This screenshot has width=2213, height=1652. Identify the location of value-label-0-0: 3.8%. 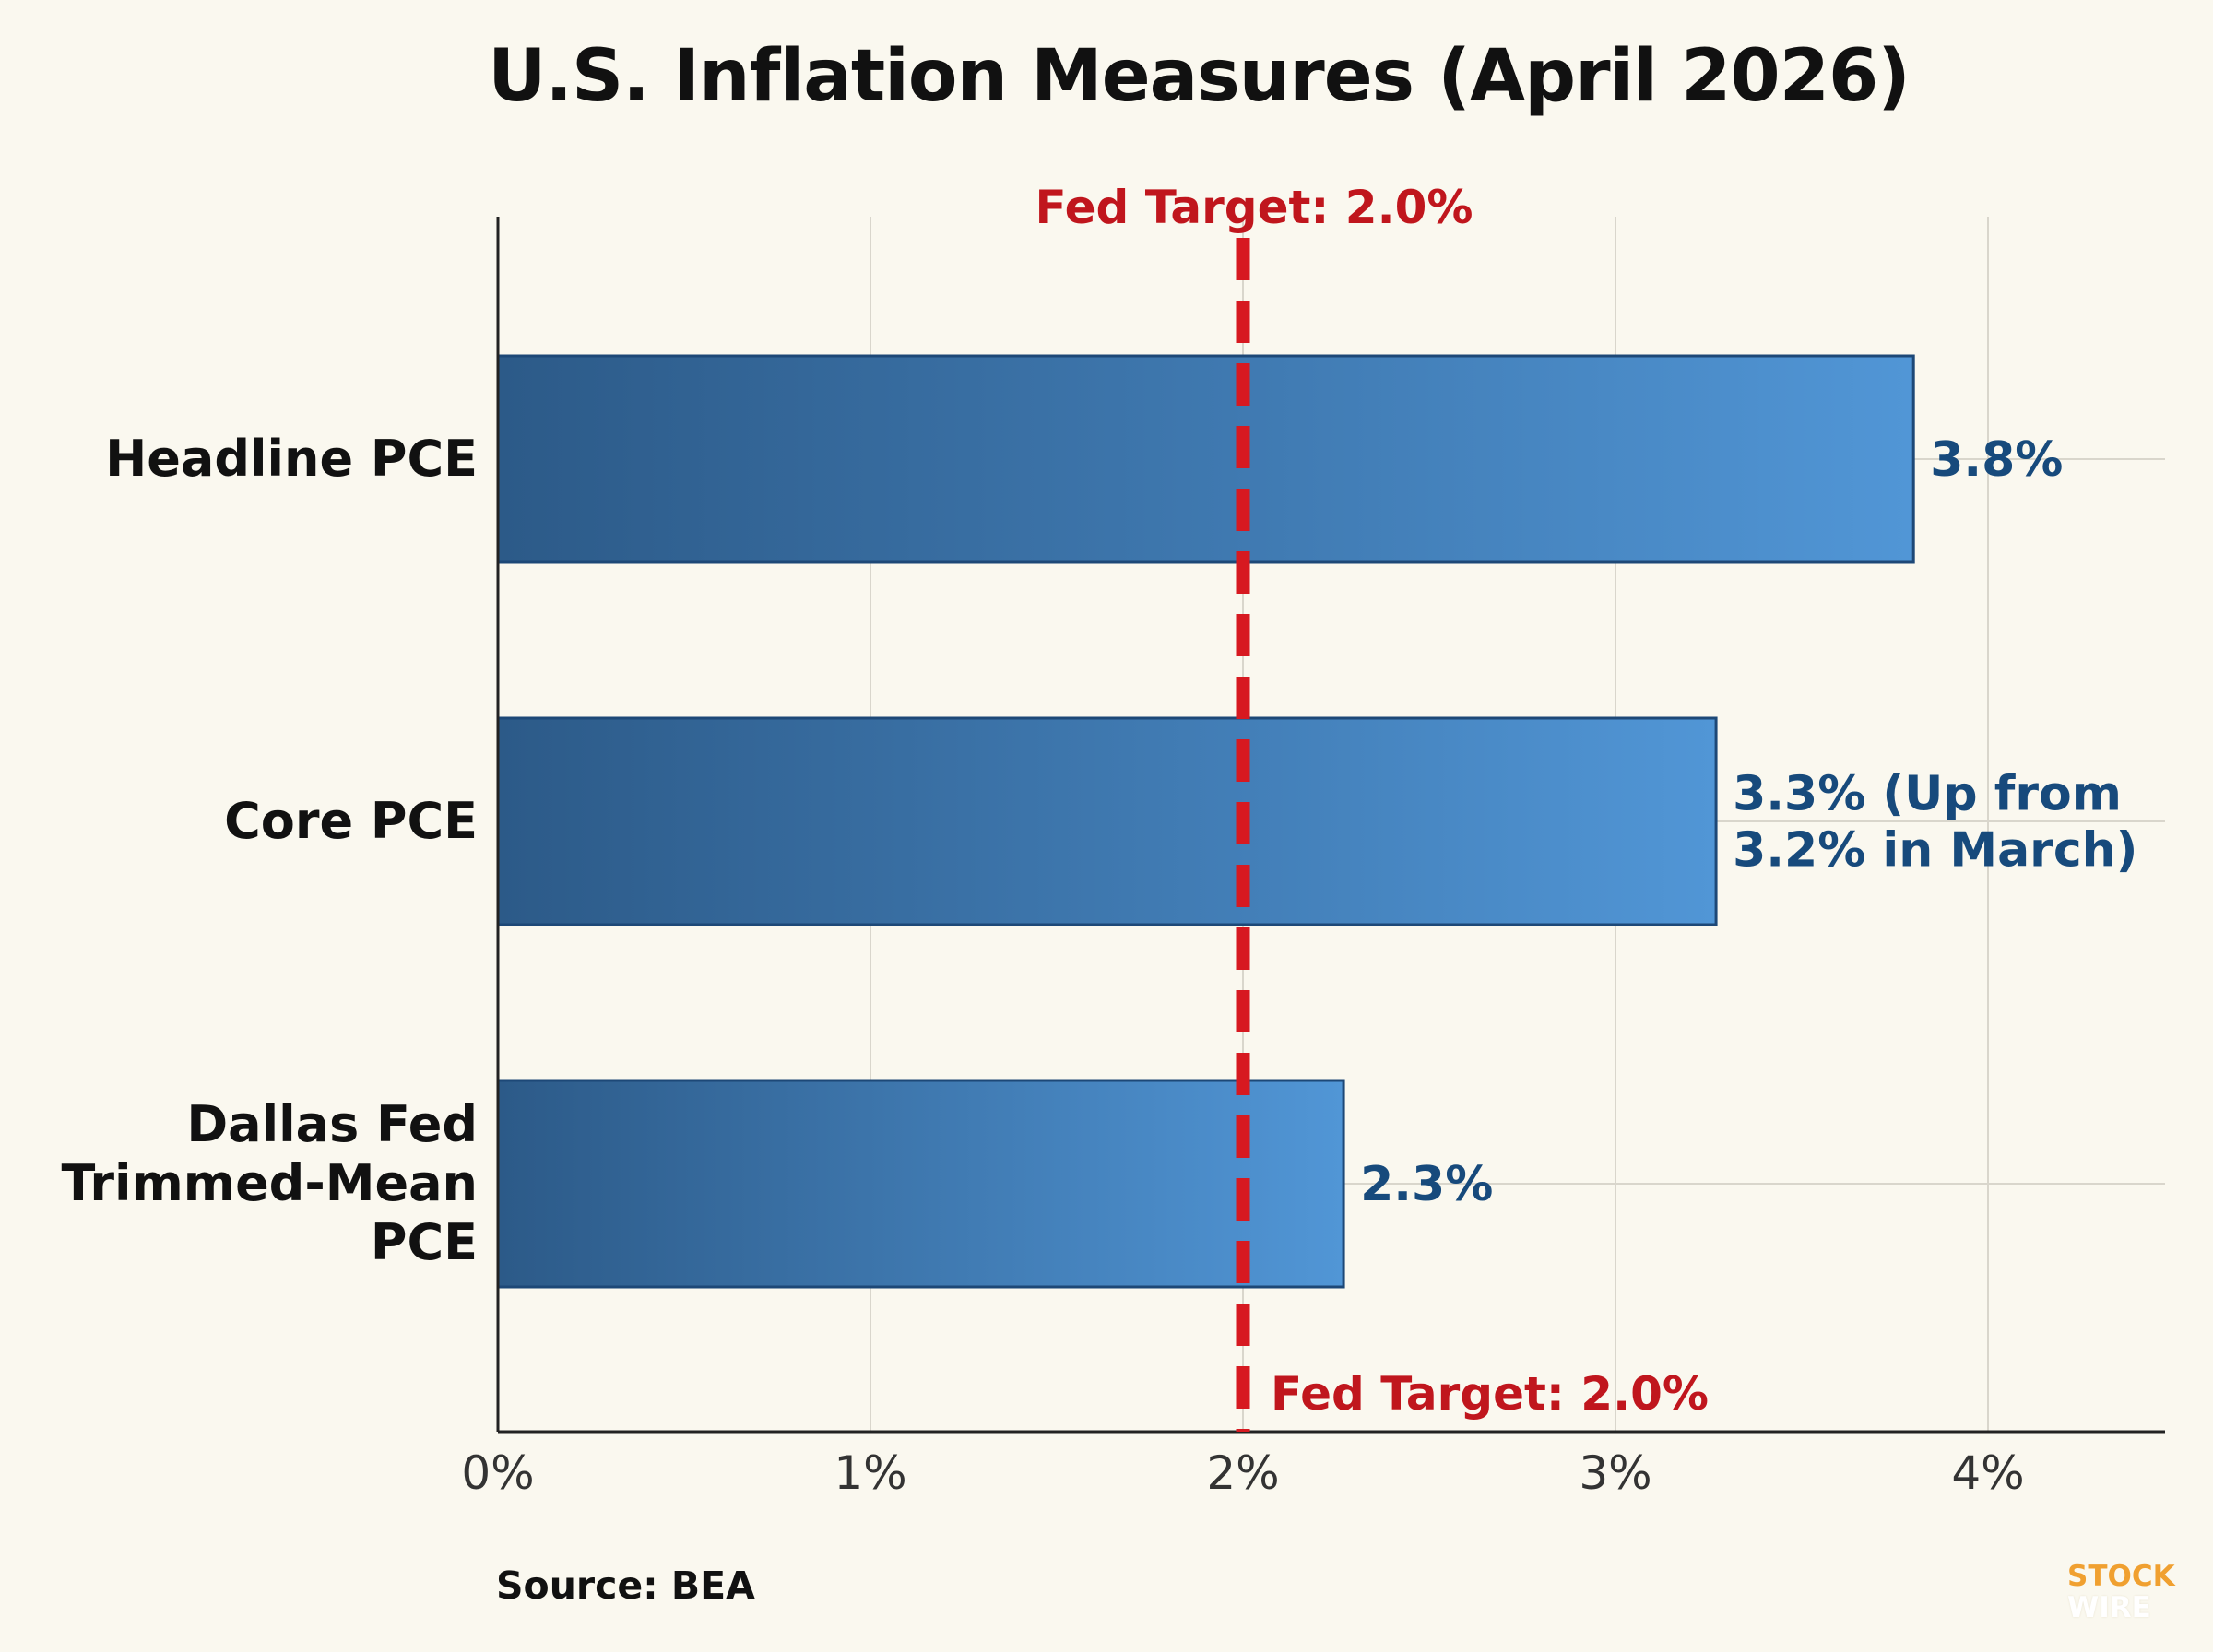
(1996, 460).